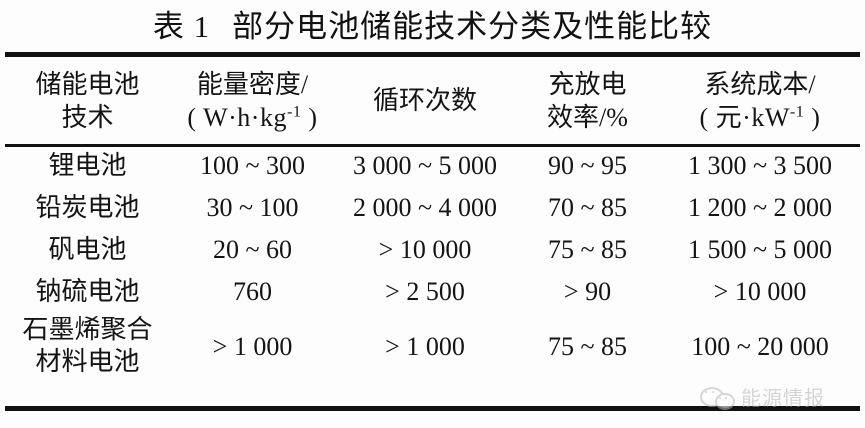 Image resolution: width=865 pixels, height=428 pixels. What do you see at coordinates (587, 84) in the screenshot?
I see `header-line-1: 充放电` at bounding box center [587, 84].